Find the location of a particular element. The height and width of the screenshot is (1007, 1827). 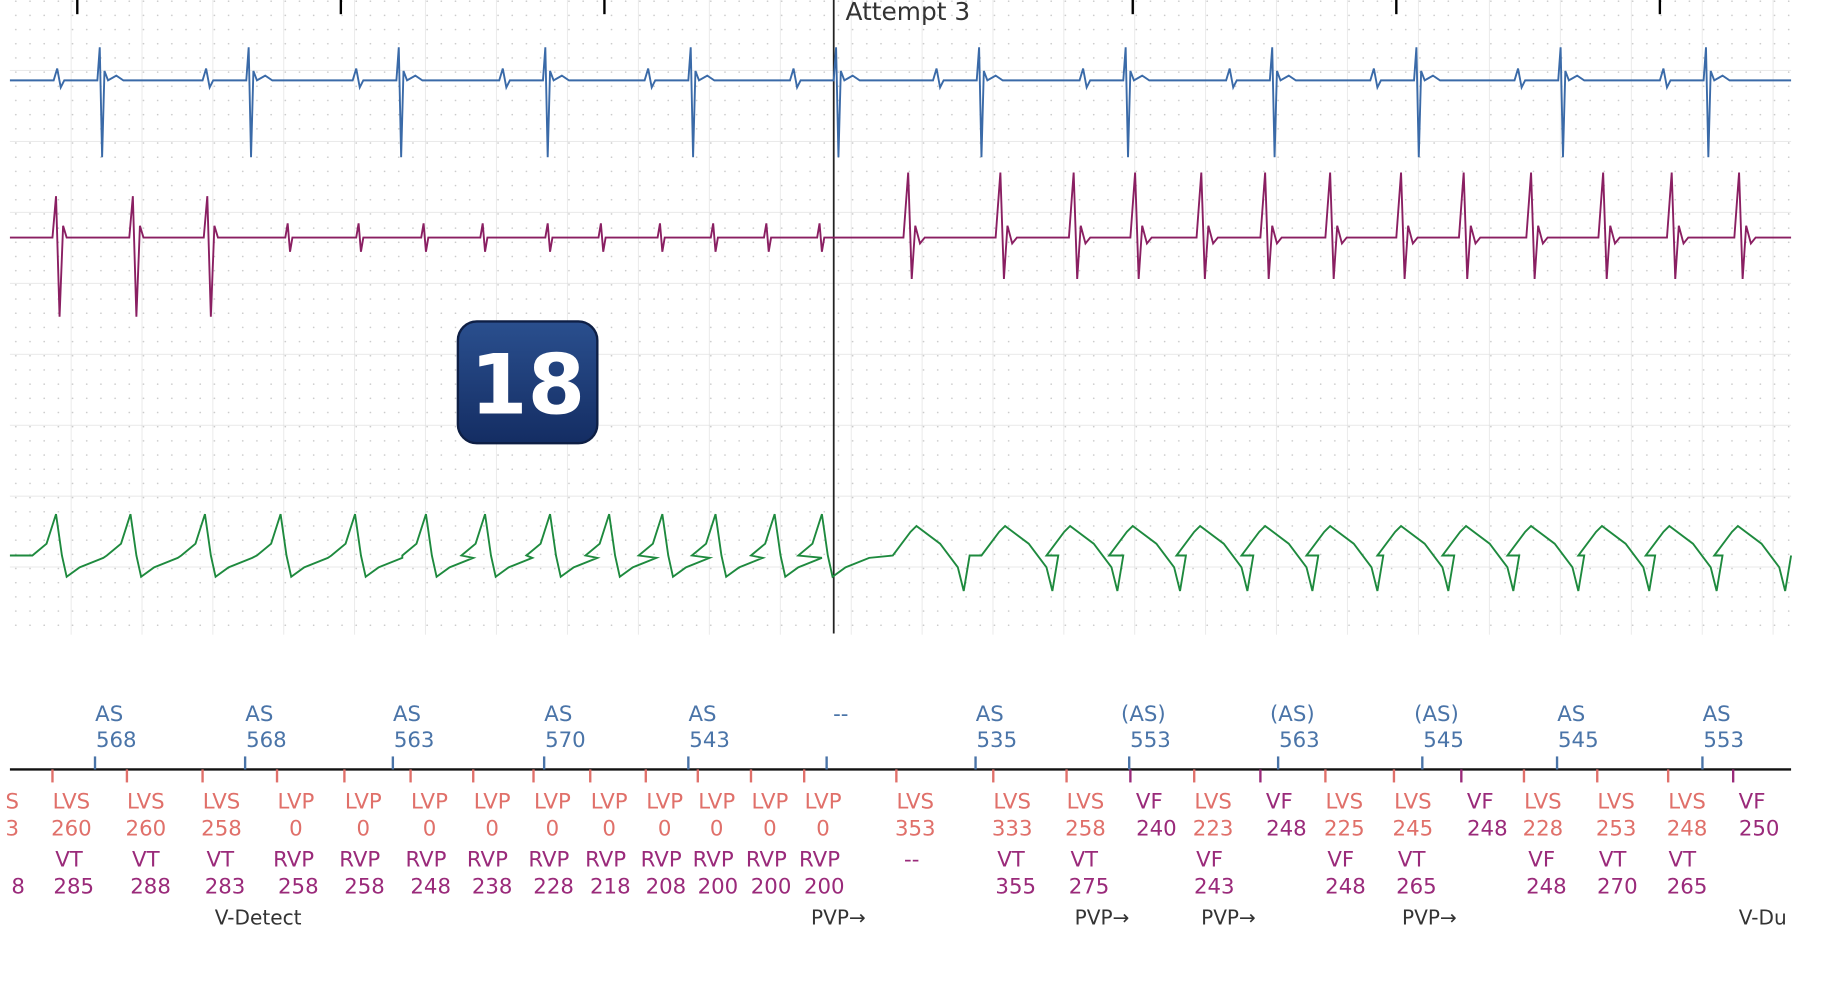

rv-interval: 270 is located at coordinates (1617, 887).